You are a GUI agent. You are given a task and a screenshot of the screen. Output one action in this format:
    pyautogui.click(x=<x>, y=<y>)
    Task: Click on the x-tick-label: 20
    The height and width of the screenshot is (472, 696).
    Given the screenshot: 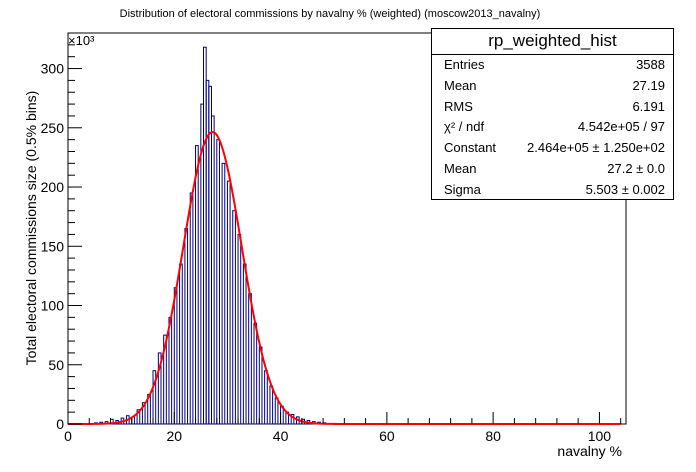 What is the action you would take?
    pyautogui.click(x=174, y=436)
    